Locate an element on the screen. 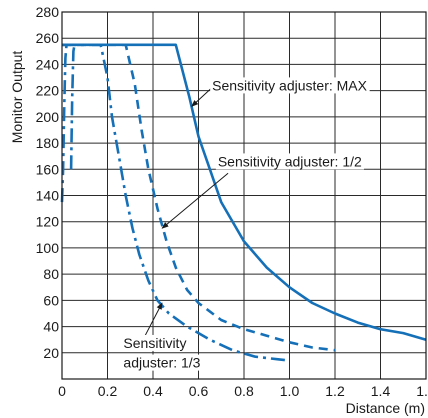  y-tick-label: 140 is located at coordinates (48, 196).